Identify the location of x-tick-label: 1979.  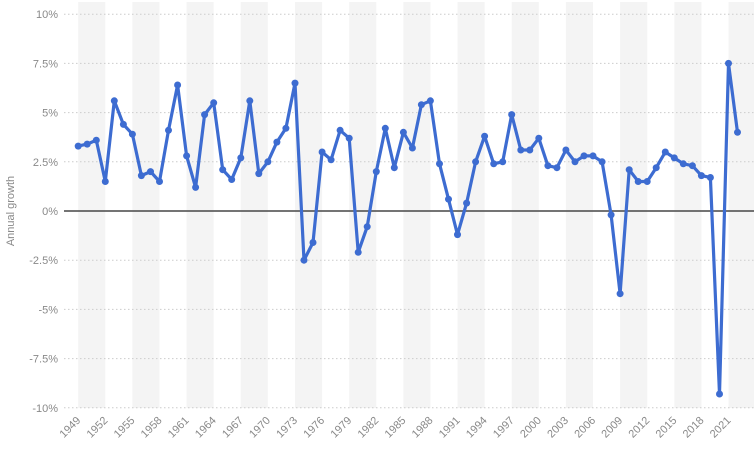
(341, 428).